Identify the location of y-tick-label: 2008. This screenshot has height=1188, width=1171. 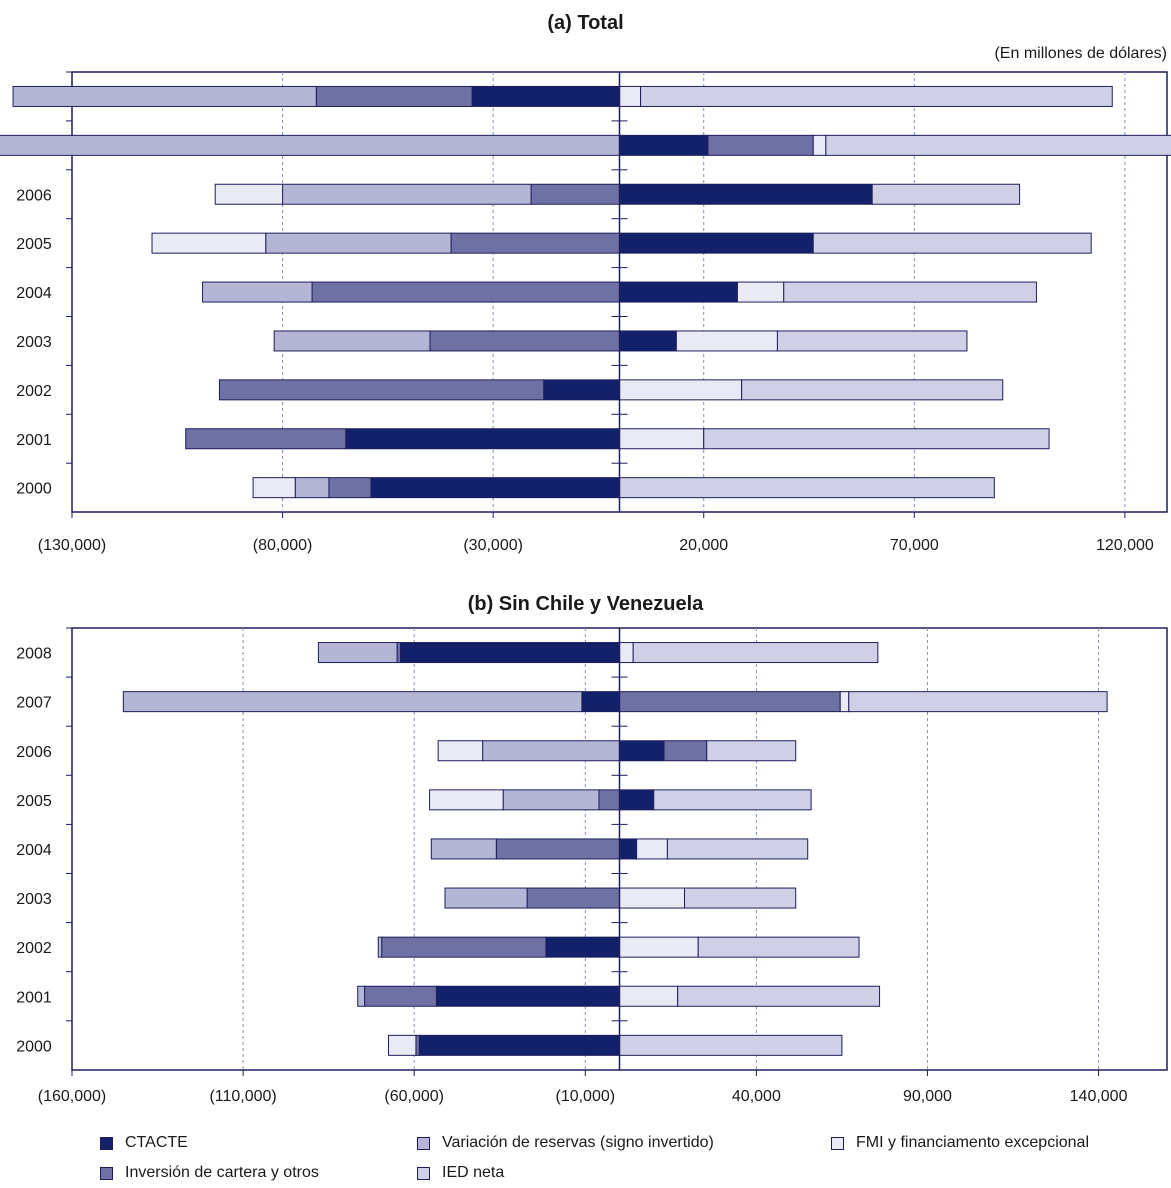
(34, 654).